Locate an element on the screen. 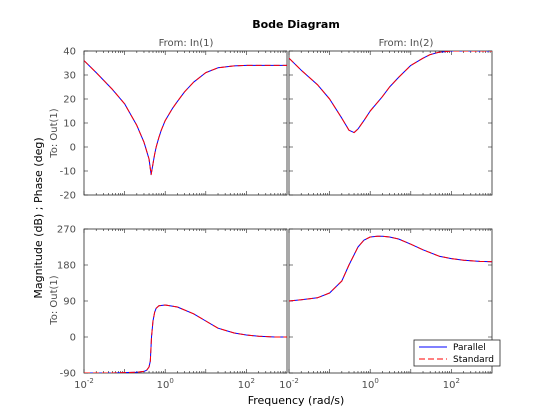 The height and width of the screenshot is (420, 560). y-tick-label: 10 is located at coordinates (69, 124).